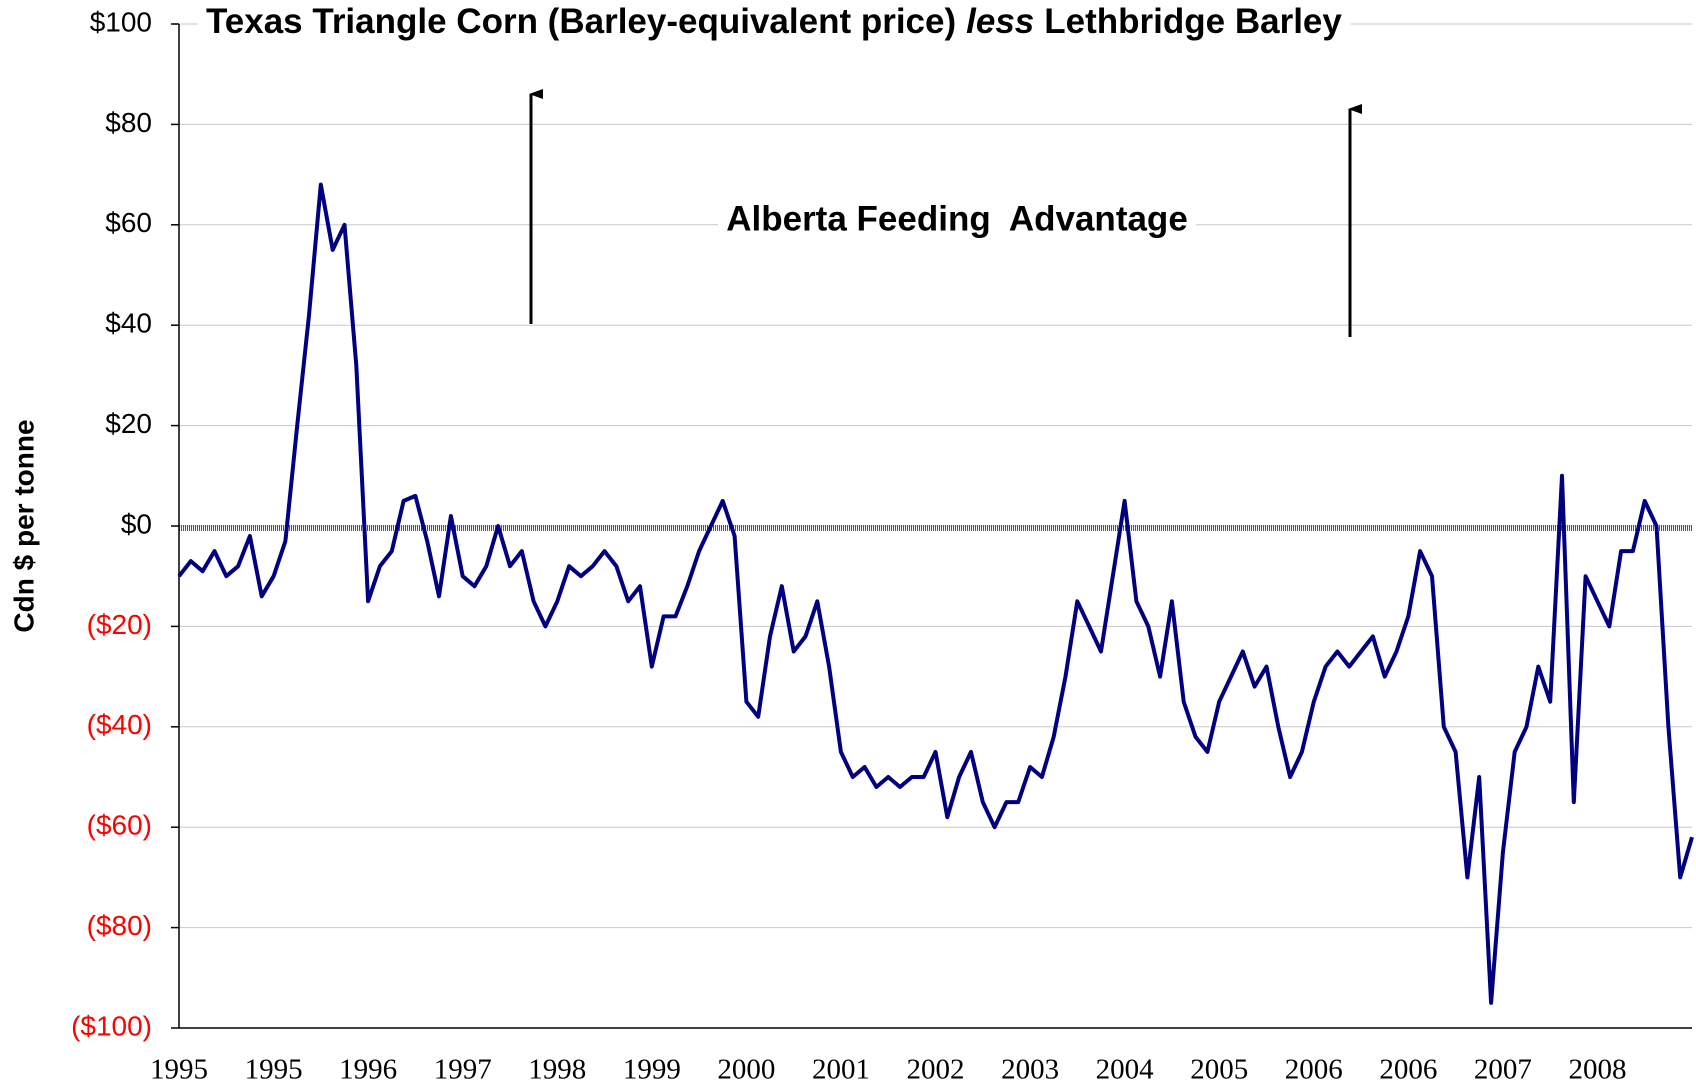  Describe the element at coordinates (1193, 21) in the screenshot. I see `title-part: Lethbridge Barley` at that location.